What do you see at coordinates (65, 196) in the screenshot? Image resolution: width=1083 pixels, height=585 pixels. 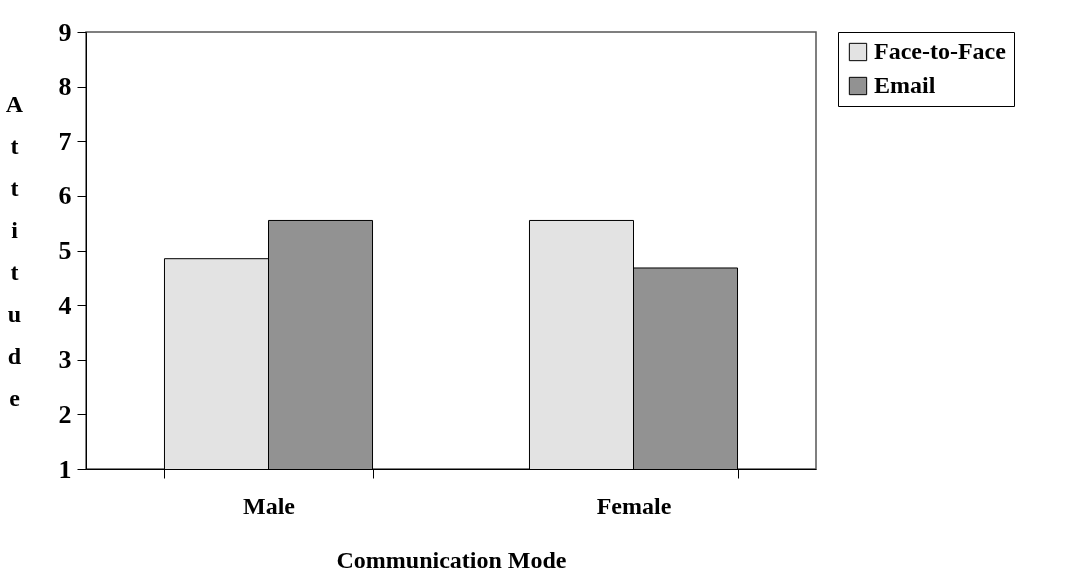 I see `y-tick-label: 6` at bounding box center [65, 196].